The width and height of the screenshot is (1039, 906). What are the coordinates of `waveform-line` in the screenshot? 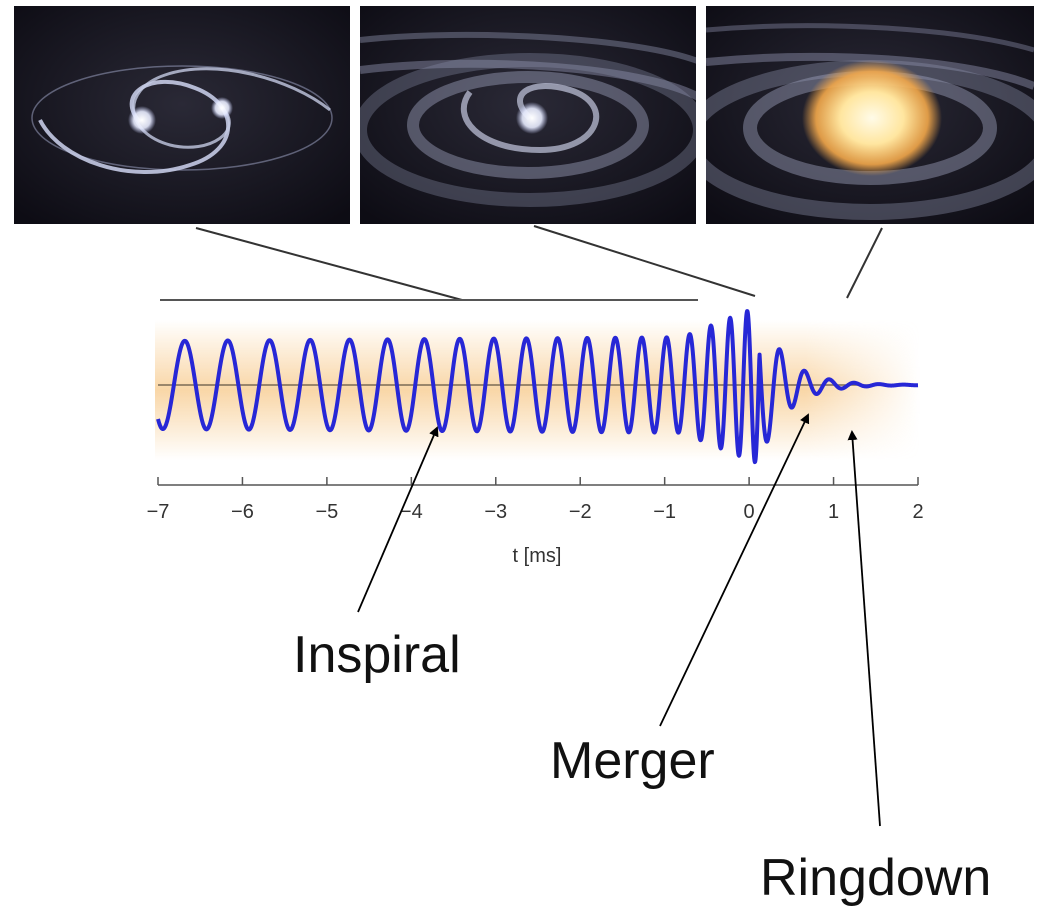 It's located at (538, 387).